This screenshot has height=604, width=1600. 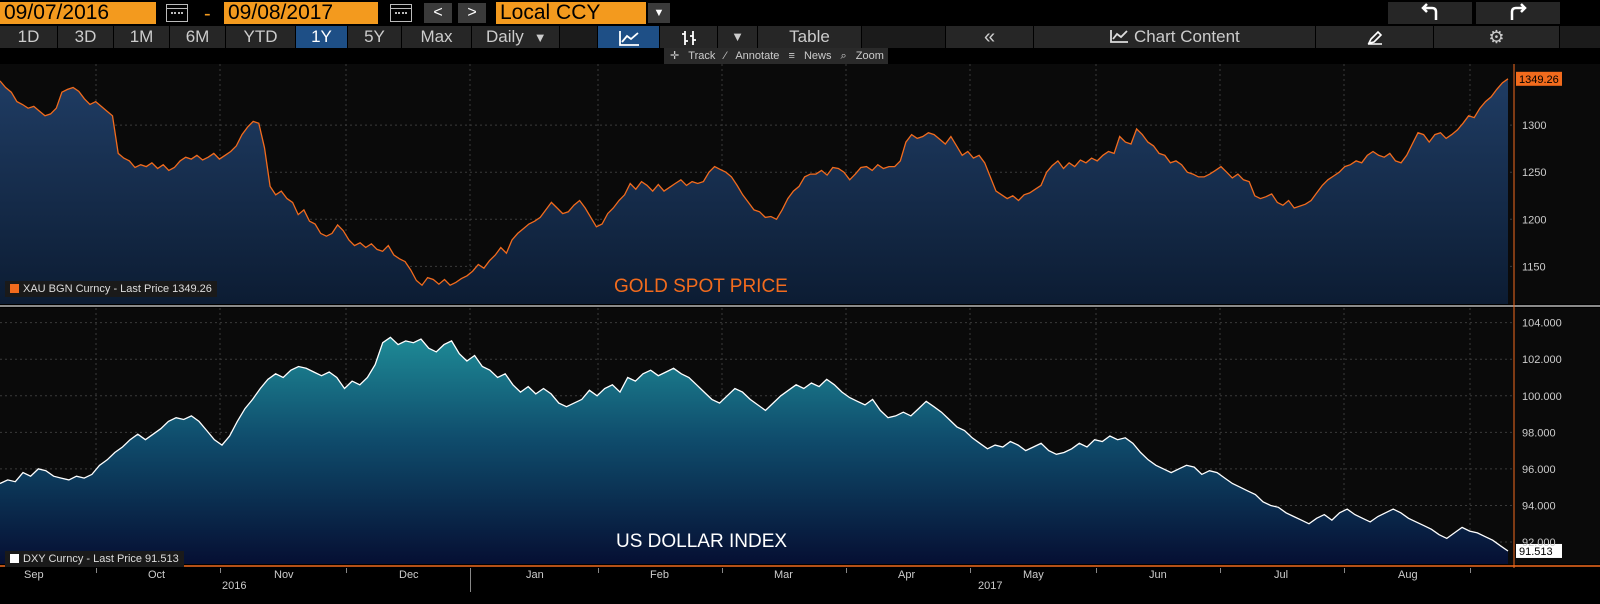 What do you see at coordinates (659, 13) in the screenshot?
I see `currency-dropdown-icon: ▼` at bounding box center [659, 13].